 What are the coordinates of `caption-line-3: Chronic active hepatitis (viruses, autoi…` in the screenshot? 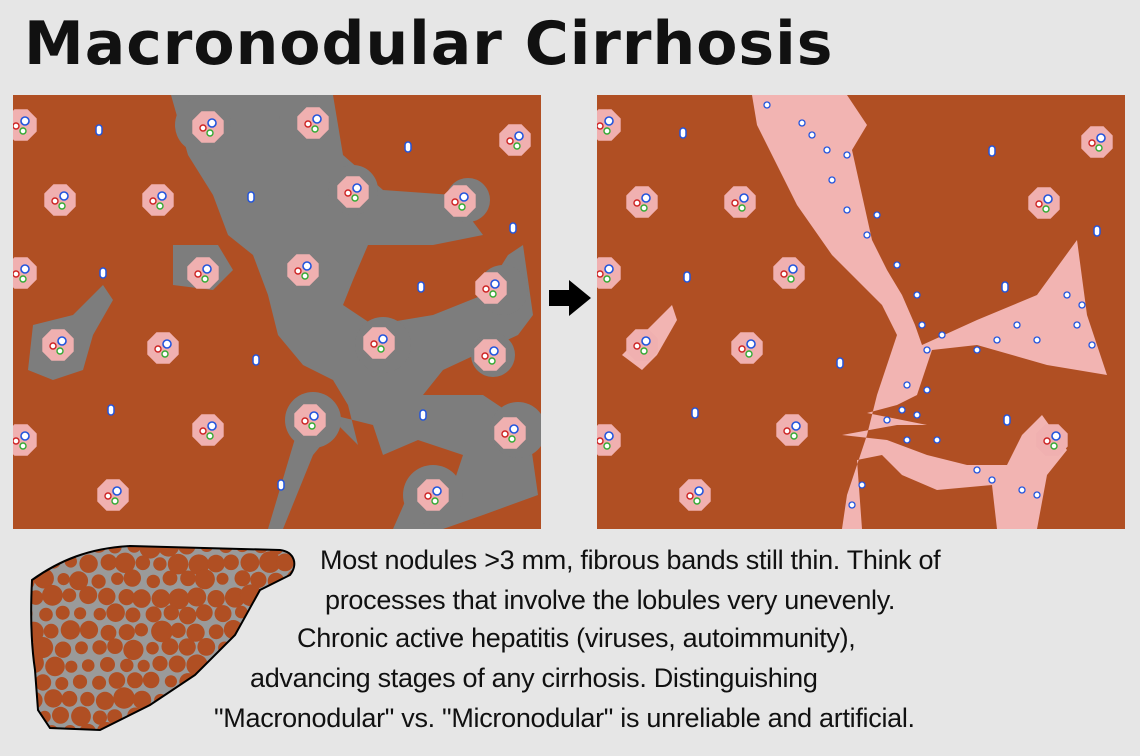 It's located at (576, 638).